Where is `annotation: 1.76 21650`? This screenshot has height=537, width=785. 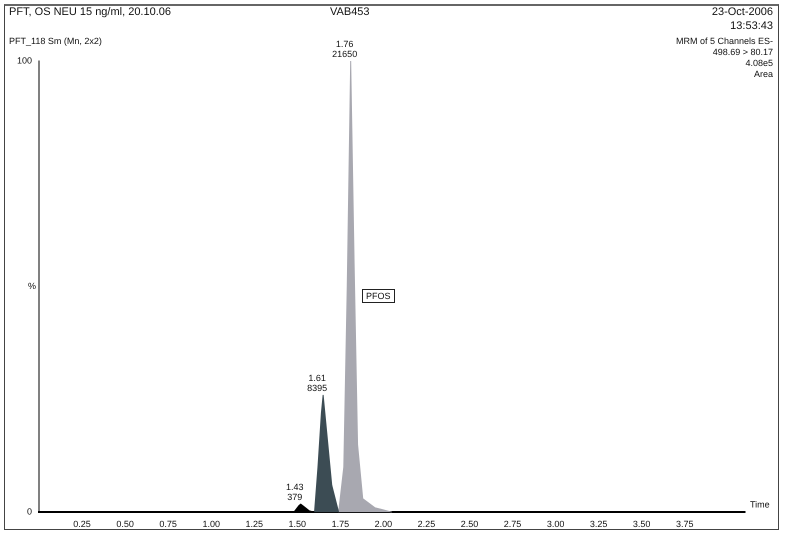 annotation: 1.76 21650 is located at coordinates (345, 48).